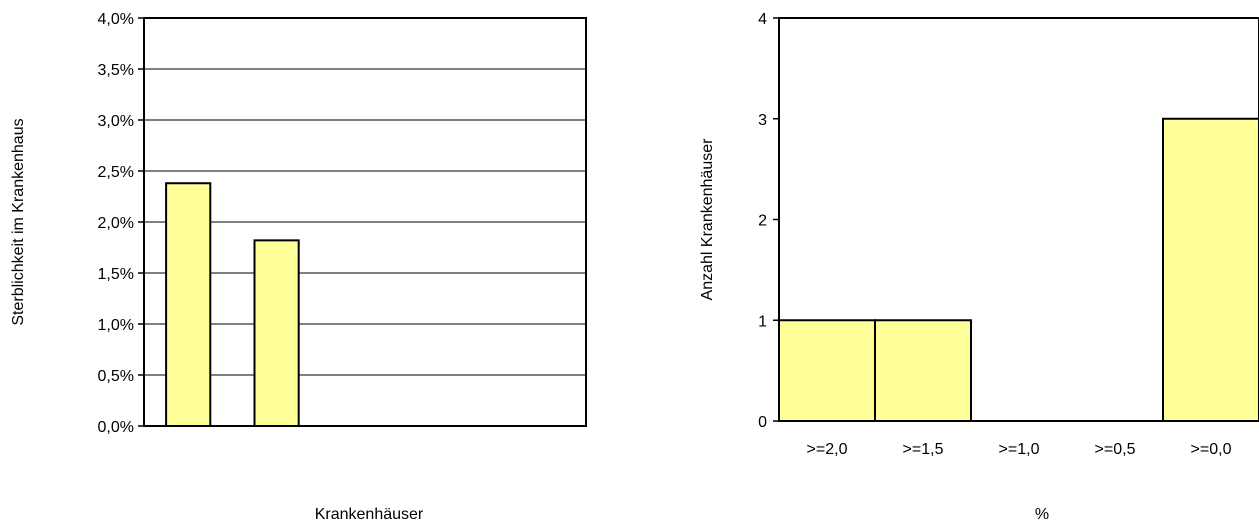 The width and height of the screenshot is (1259, 526). I want to click on y-tick-label: 4,0%, so click(116, 19).